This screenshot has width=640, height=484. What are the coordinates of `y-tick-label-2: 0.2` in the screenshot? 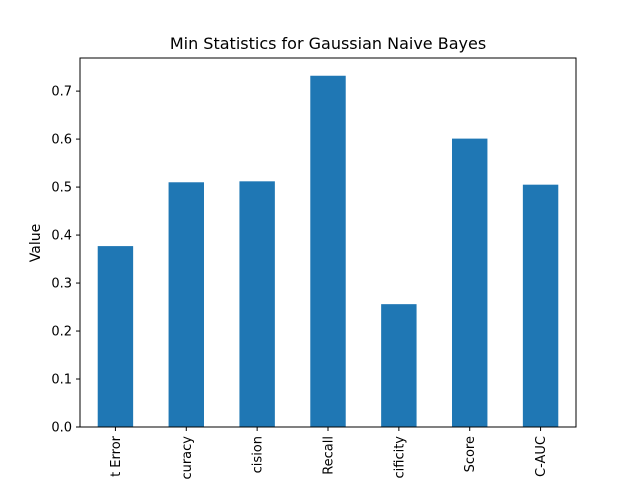 It's located at (61, 332).